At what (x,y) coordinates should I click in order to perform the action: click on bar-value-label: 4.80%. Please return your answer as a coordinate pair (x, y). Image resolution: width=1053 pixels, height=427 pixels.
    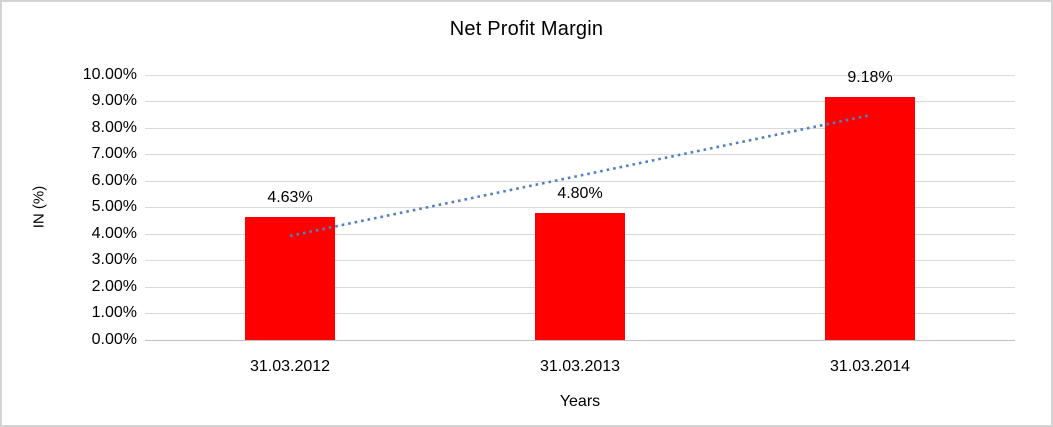
    Looking at the image, I should click on (580, 193).